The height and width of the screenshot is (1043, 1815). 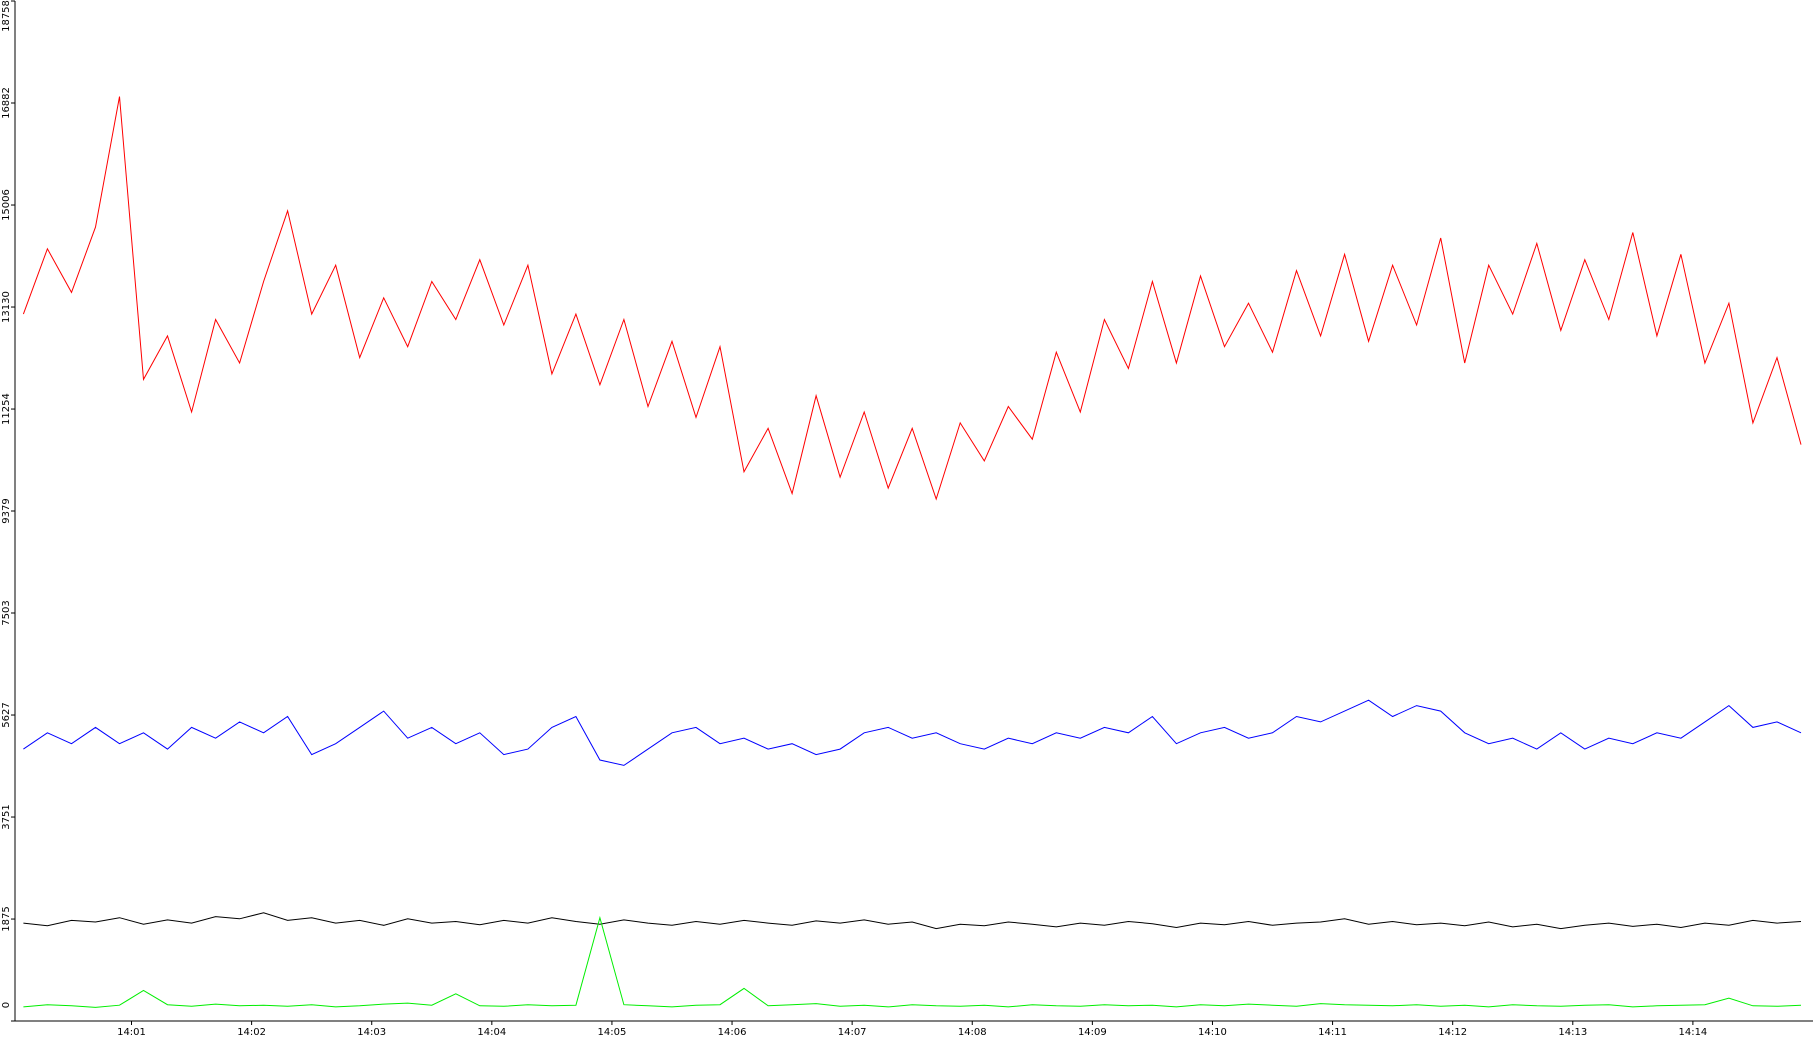 I want to click on x-tick-label: 14:01, so click(x=131, y=1032).